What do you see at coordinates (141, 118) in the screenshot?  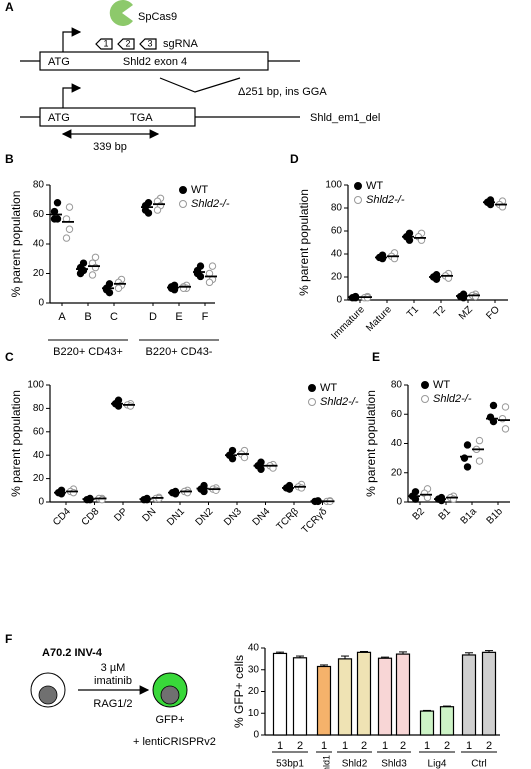 I see `stop-codon: TGA` at bounding box center [141, 118].